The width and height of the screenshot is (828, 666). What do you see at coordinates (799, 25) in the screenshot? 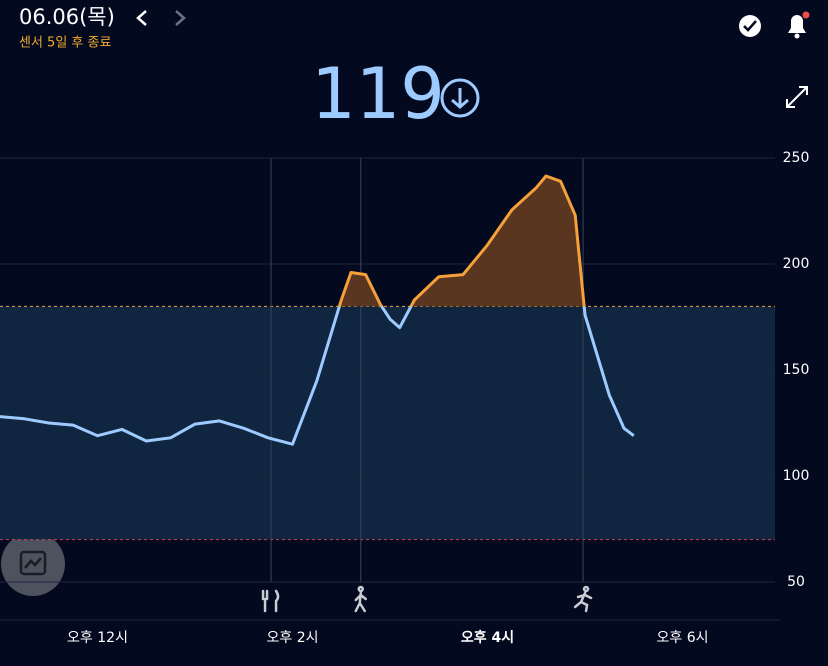
I see `notification-icon` at bounding box center [799, 25].